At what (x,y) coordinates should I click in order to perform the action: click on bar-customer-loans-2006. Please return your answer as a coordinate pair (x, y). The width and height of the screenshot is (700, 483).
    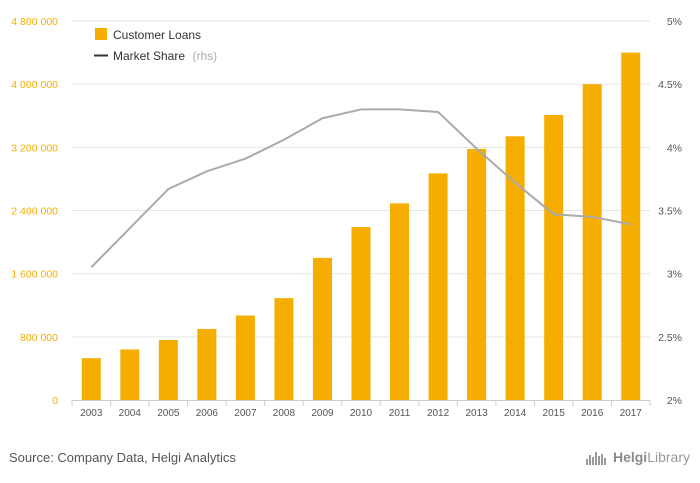
    Looking at the image, I should click on (207, 364).